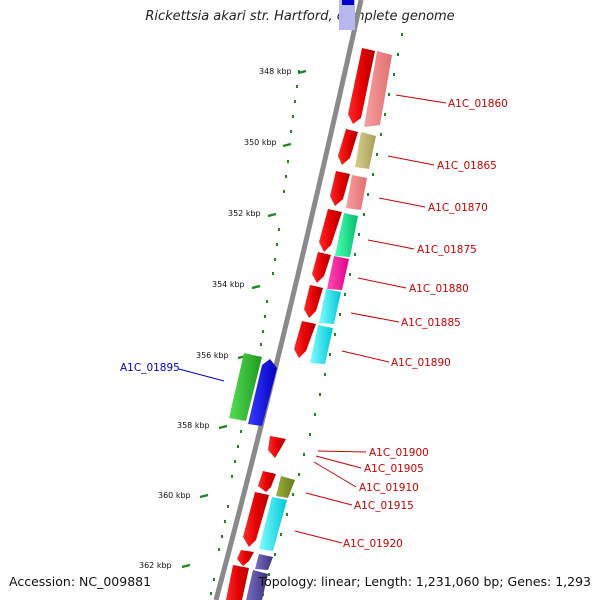 The height and width of the screenshot is (600, 600). What do you see at coordinates (245, 558) in the screenshot?
I see `gene-shape-01920a` at bounding box center [245, 558].